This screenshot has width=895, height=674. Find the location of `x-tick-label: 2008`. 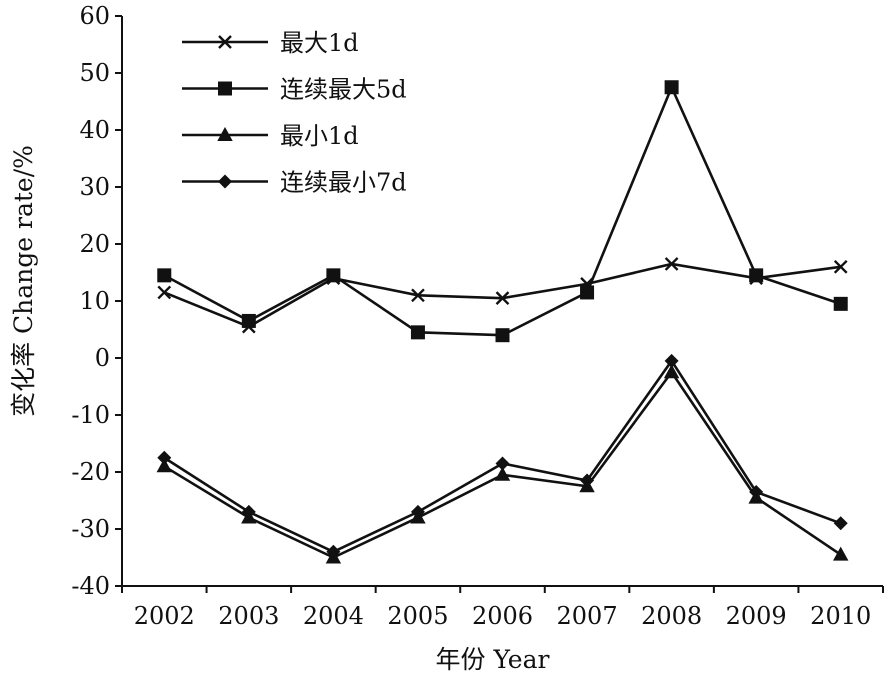

x-tick-label: 2008 is located at coordinates (671, 616).